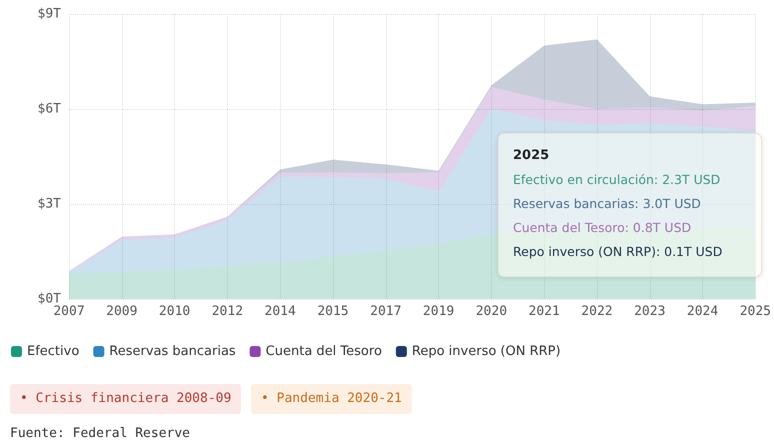  I want to click on x-tick-label: 2012, so click(228, 311).